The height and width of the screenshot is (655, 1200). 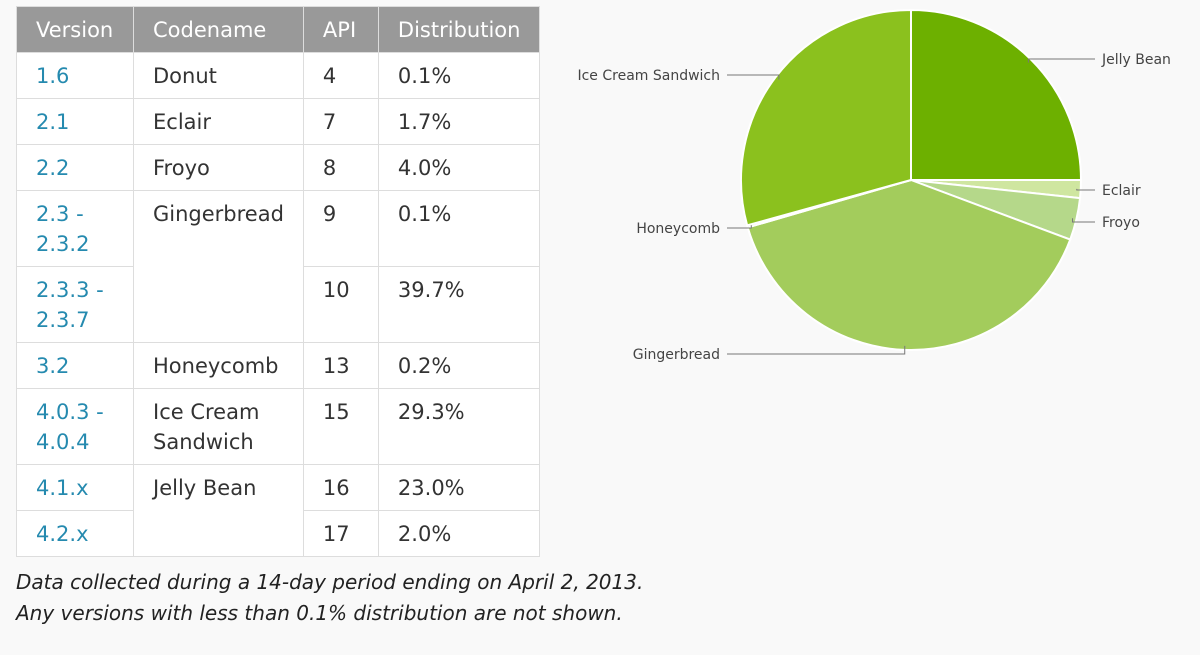 What do you see at coordinates (340, 304) in the screenshot?
I see `api-cell: 10` at bounding box center [340, 304].